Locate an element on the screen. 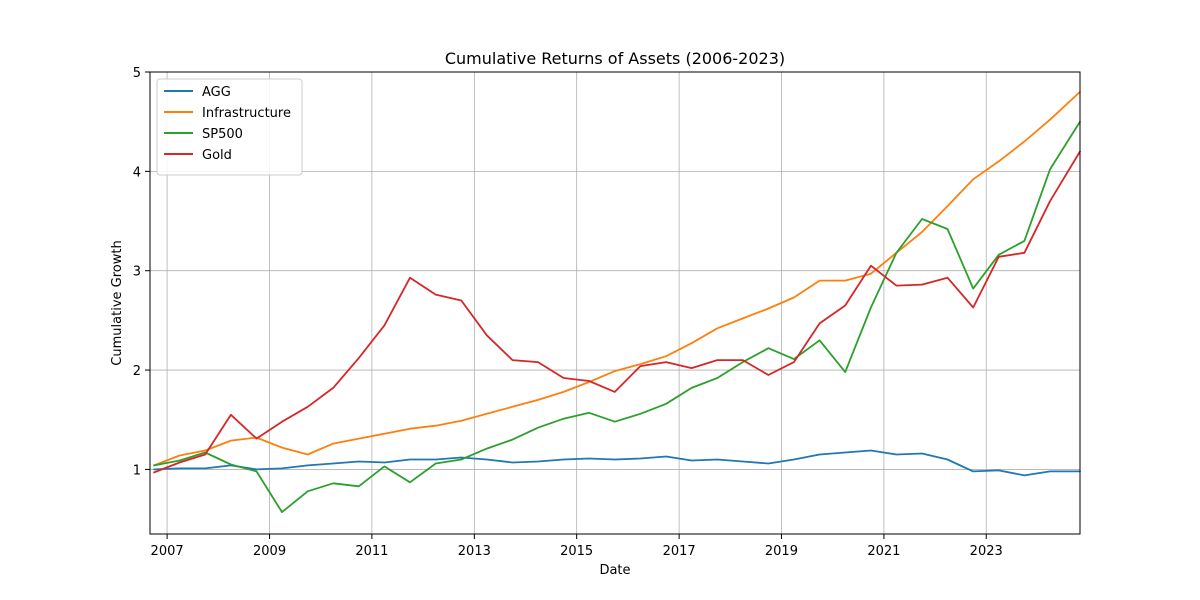 The width and height of the screenshot is (1200, 600). x-tick-label: 2009 is located at coordinates (269, 551).